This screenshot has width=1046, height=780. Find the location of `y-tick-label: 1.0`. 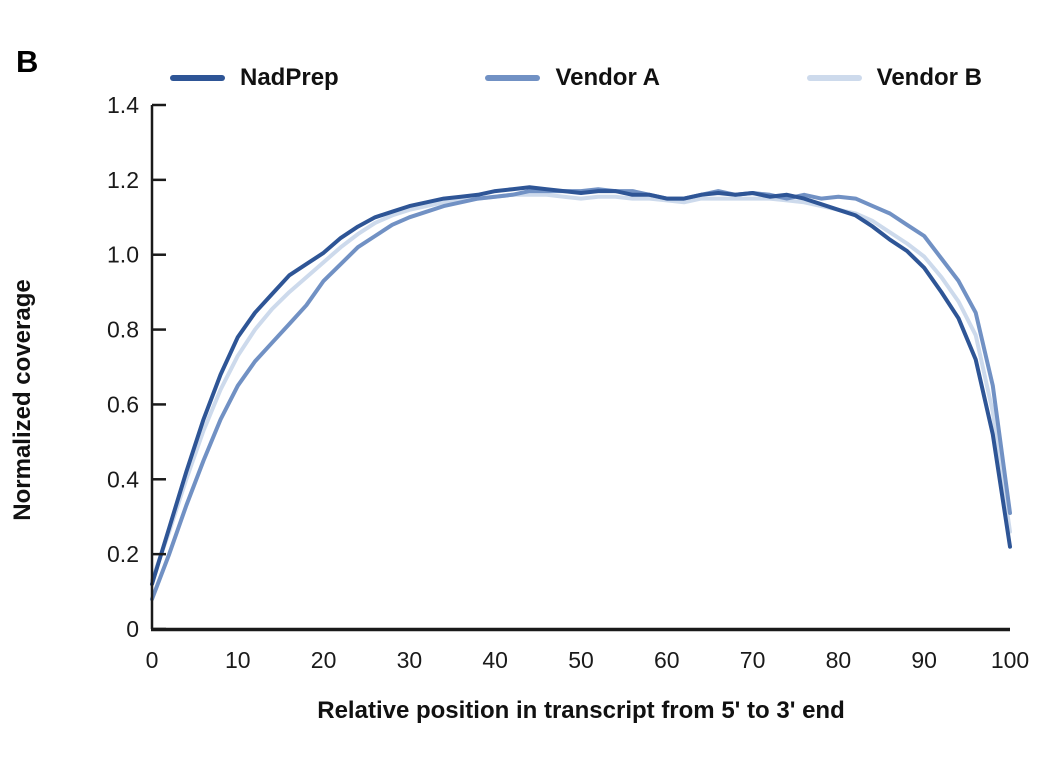

y-tick-label: 1.0 is located at coordinates (123, 255).